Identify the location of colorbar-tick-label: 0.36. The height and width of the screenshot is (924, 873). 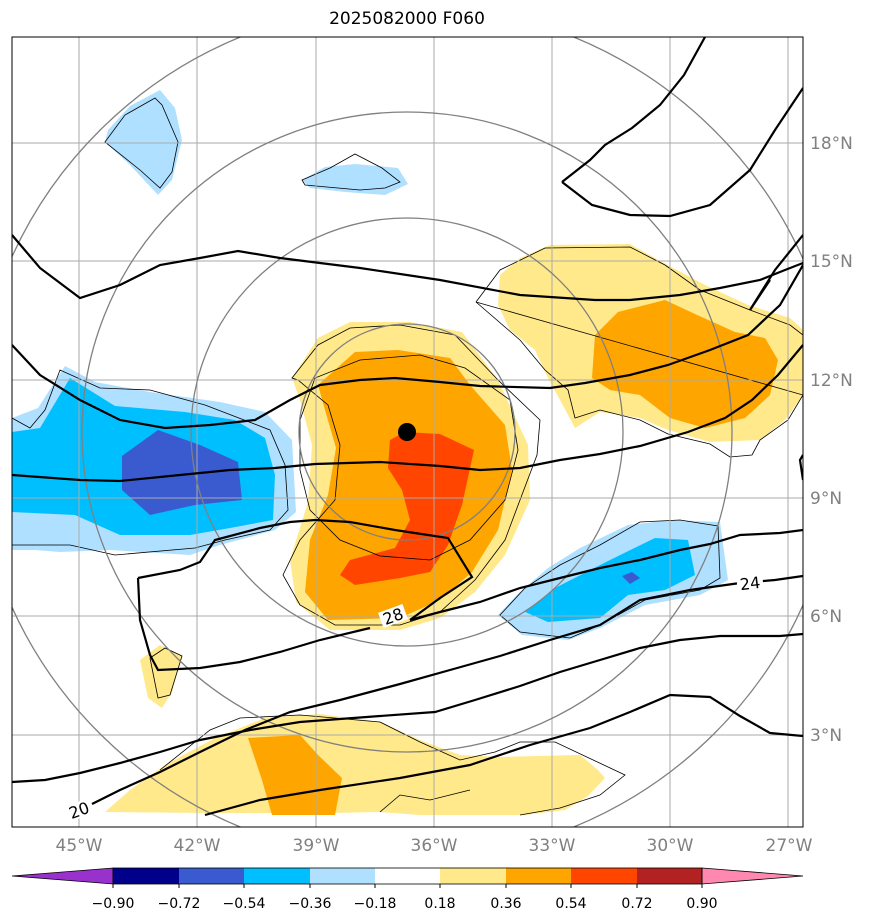
(505, 904).